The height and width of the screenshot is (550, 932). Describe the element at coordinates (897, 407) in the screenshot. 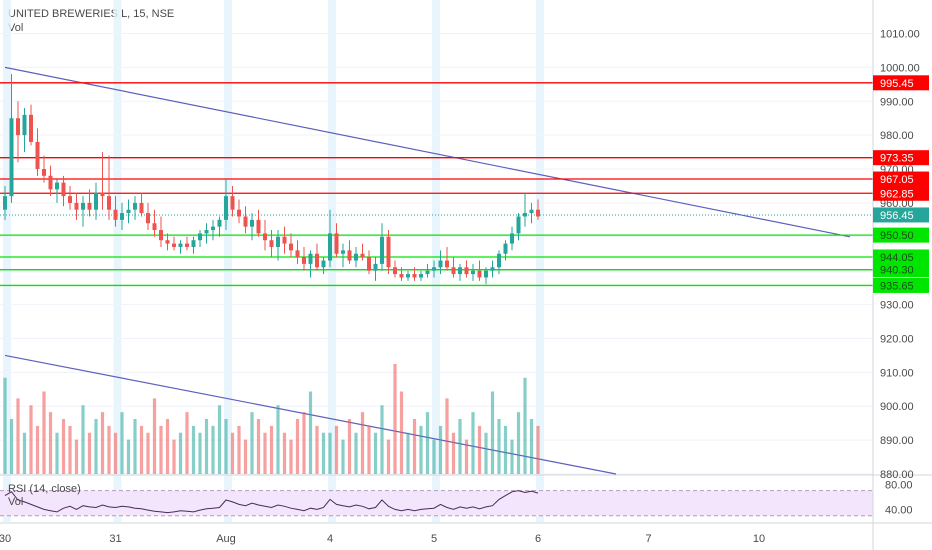

I see `price-tick-label: 900.00` at that location.